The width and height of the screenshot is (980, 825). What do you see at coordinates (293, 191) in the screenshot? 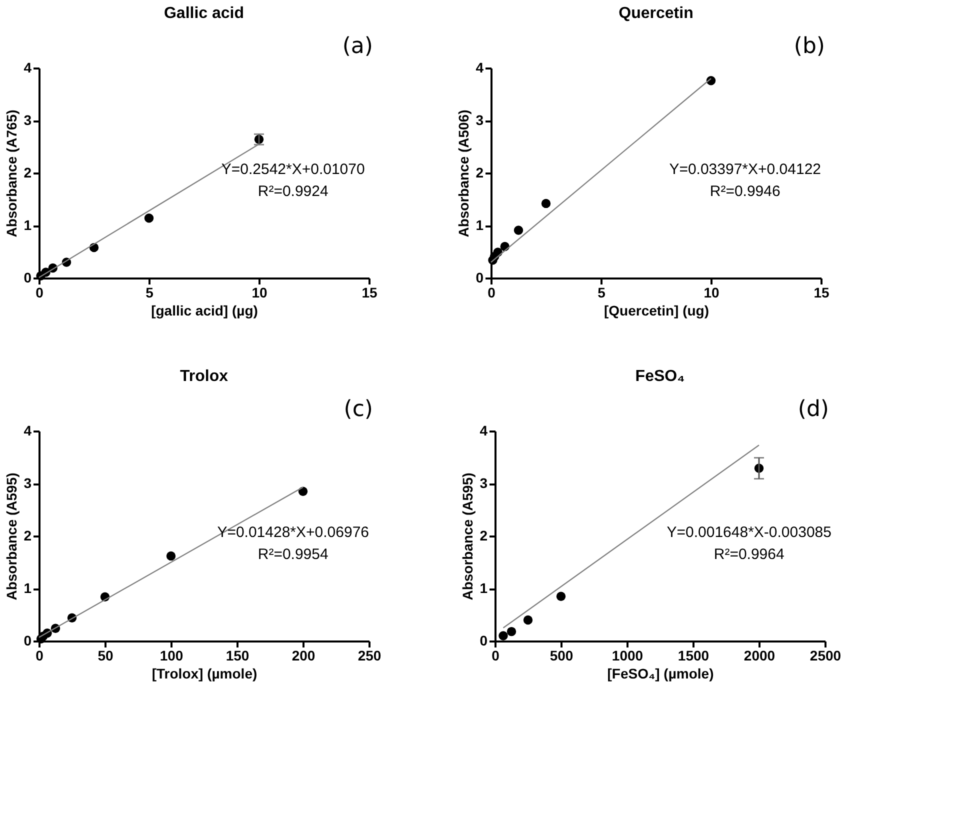
I see `annotation: R²=0.9924` at bounding box center [293, 191].